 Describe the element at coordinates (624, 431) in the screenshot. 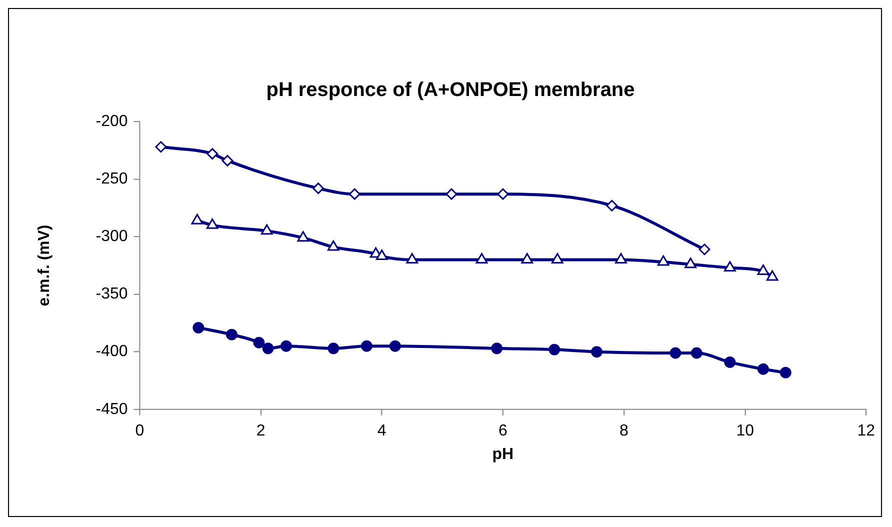

I see `x-tick-label: 8` at that location.